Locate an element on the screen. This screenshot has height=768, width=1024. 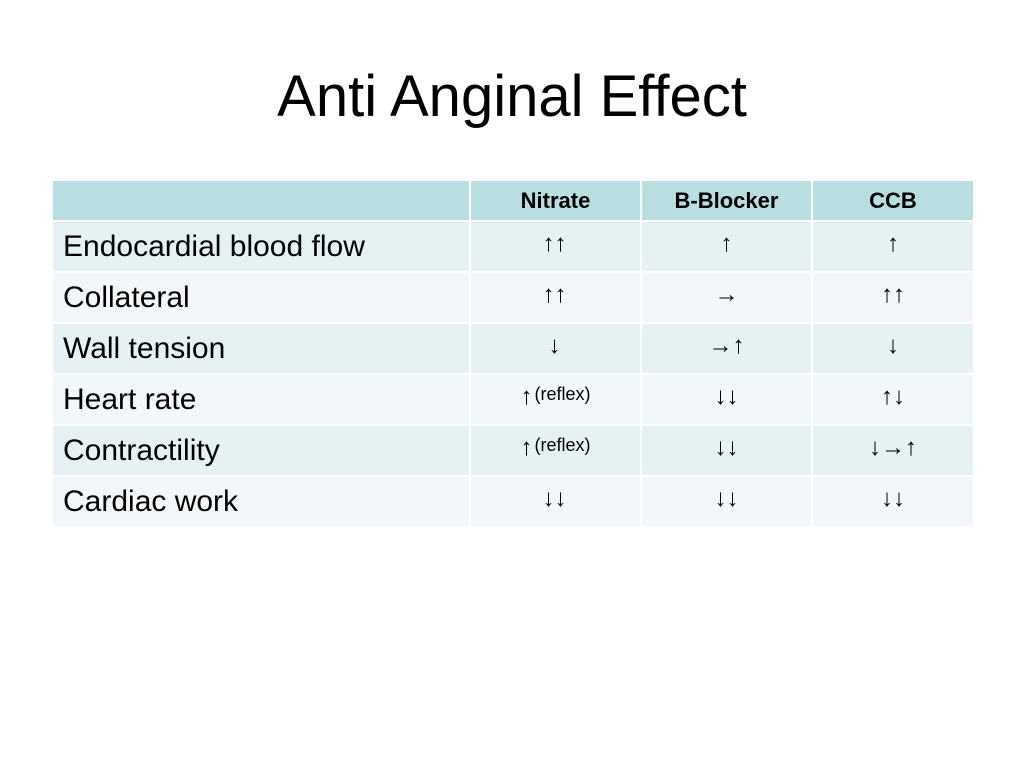
header-empty-cell is located at coordinates (261, 200).